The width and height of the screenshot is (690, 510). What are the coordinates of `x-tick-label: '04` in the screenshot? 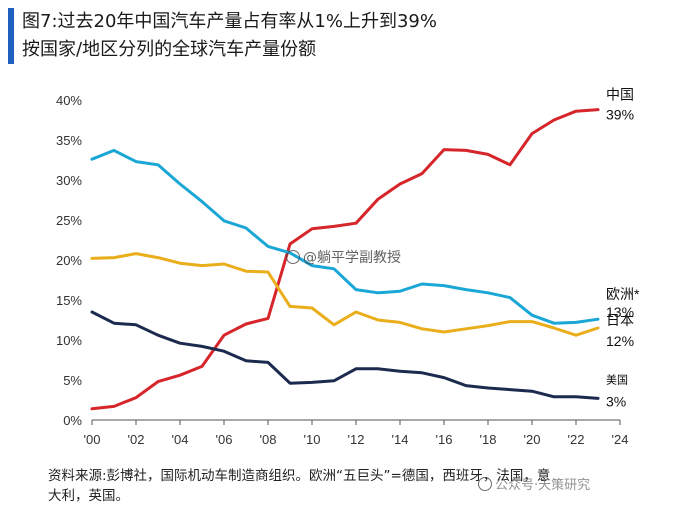 It's located at (180, 439).